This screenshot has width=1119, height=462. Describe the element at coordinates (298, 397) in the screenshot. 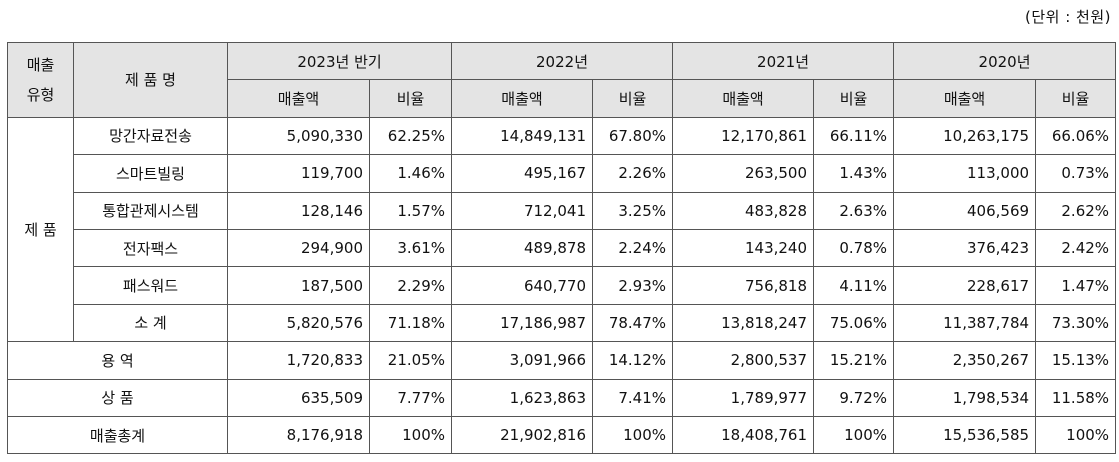

I see `sales-value: 635,509` at that location.